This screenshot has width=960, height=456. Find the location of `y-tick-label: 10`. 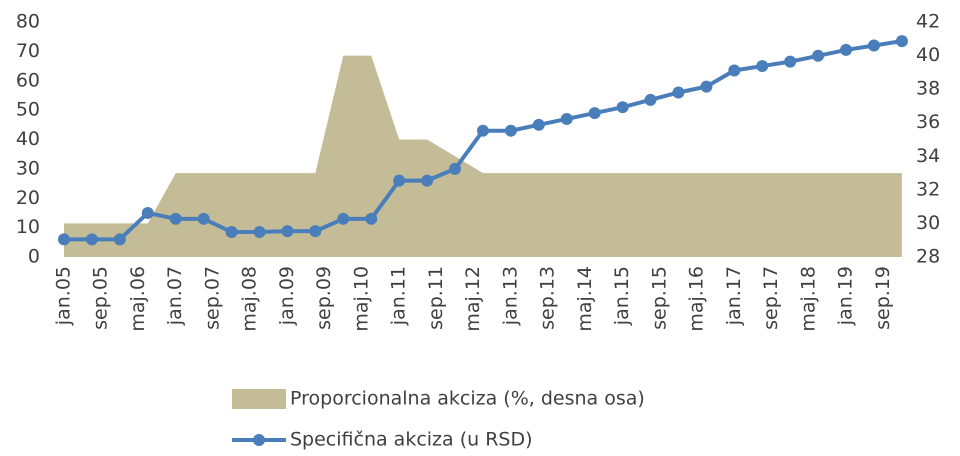

y-tick-label: 10 is located at coordinates (28, 227).